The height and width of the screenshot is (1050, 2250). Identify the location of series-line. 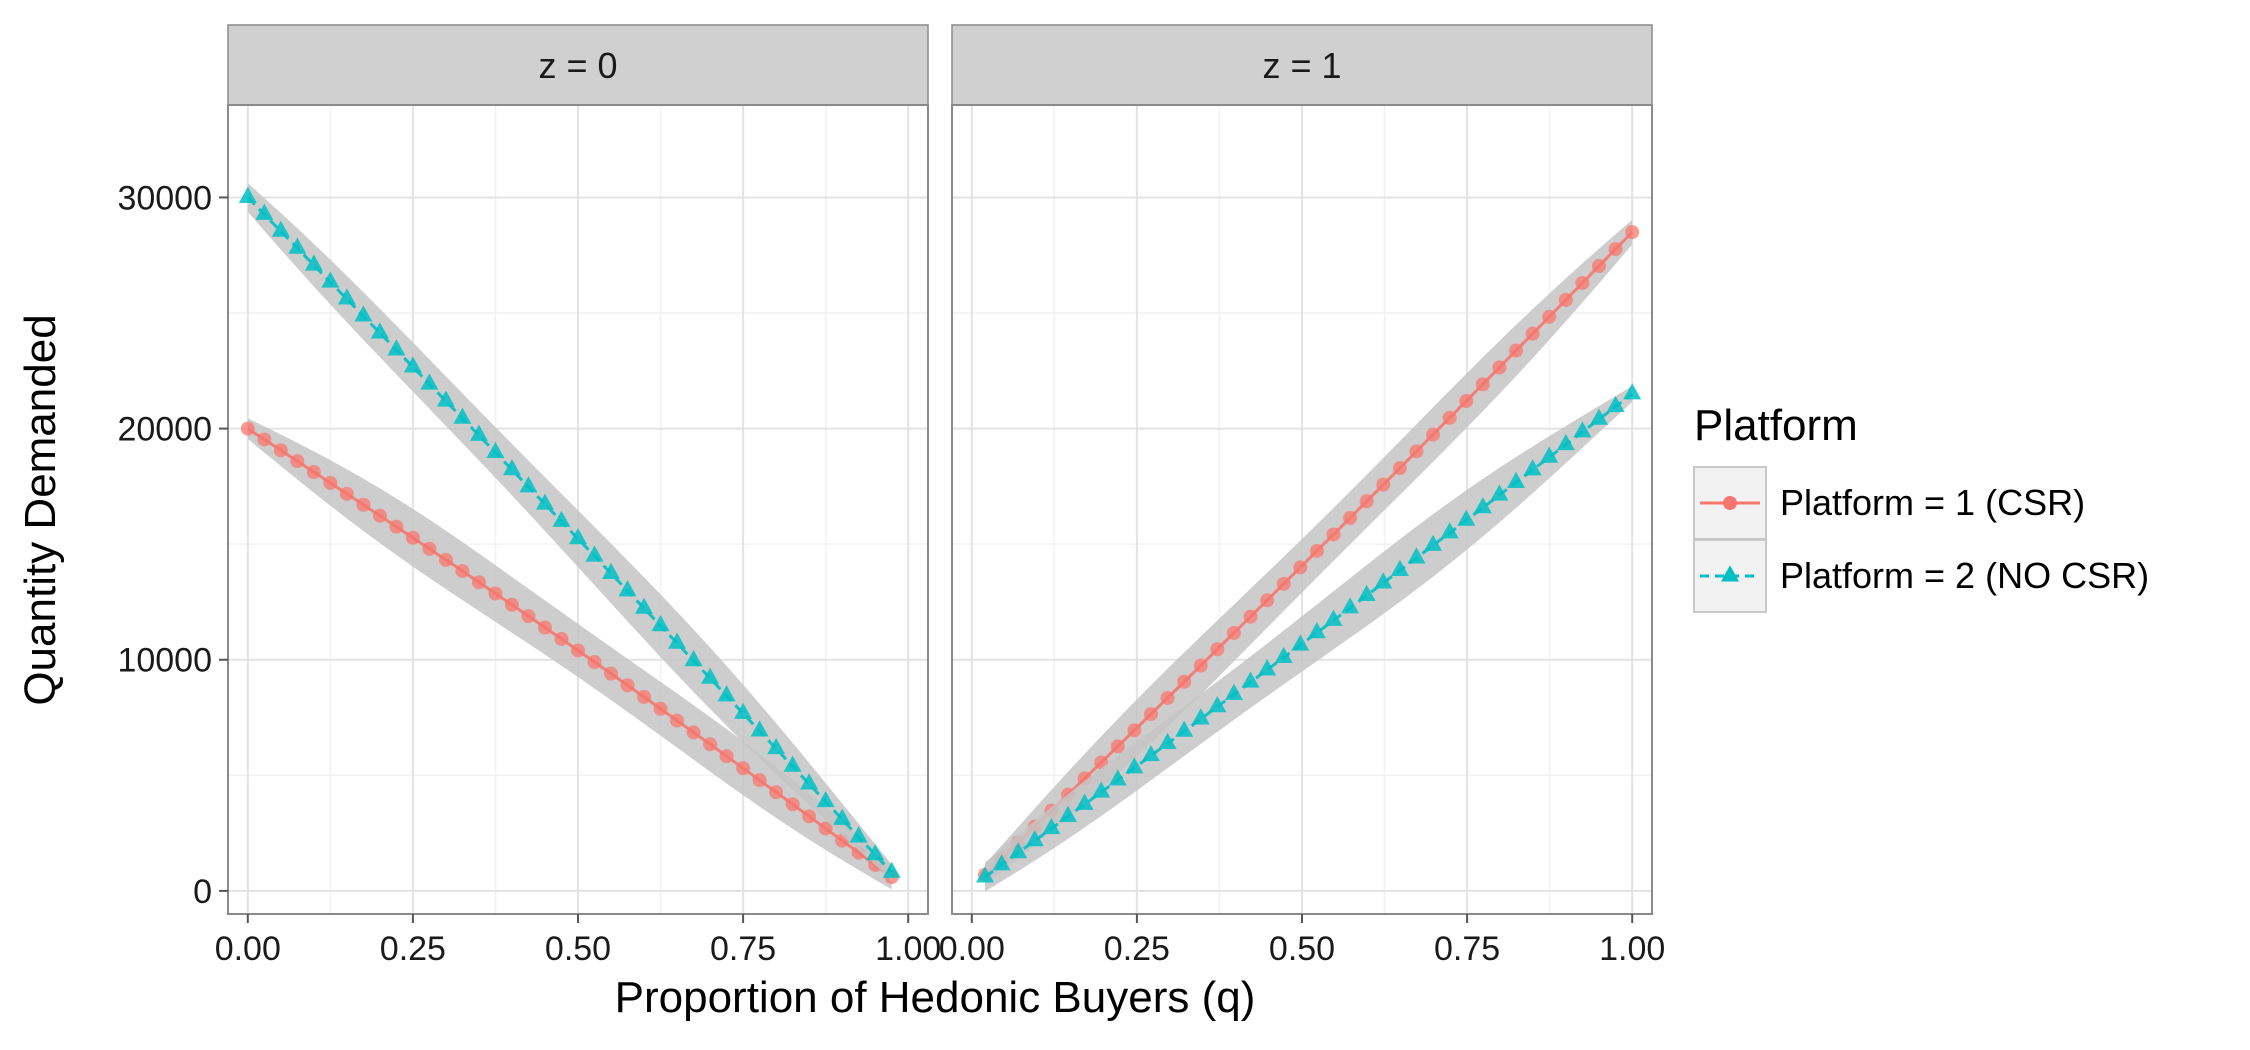
(1309, 635).